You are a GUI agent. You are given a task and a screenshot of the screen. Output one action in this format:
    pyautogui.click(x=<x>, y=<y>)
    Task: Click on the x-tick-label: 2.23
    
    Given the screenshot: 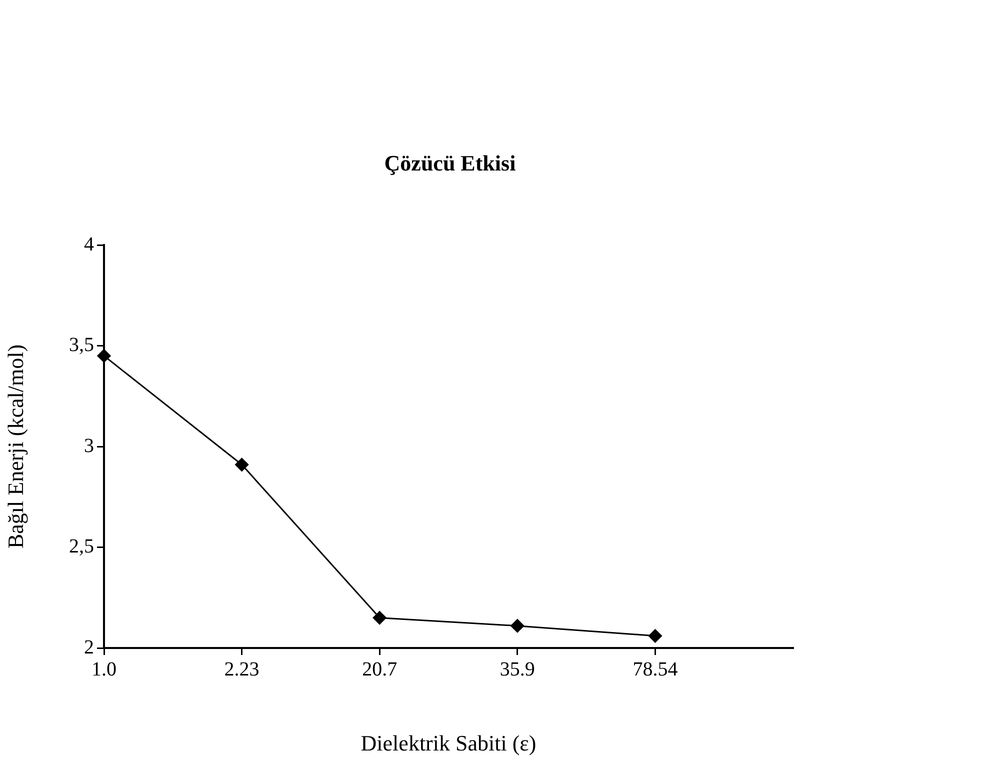 What is the action you would take?
    pyautogui.click(x=242, y=669)
    